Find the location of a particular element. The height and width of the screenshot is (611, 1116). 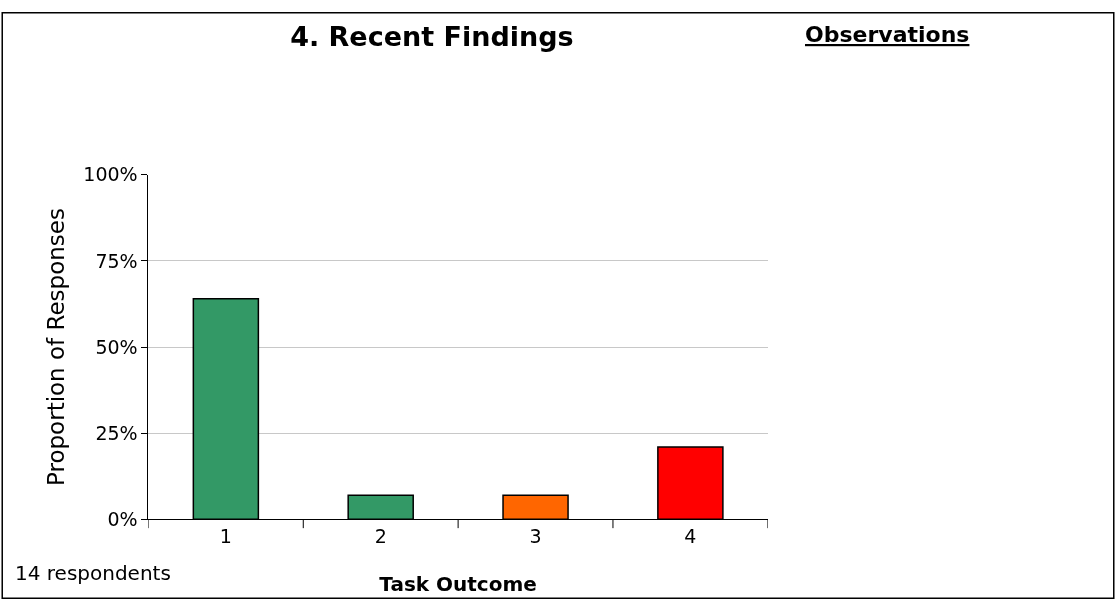

text: 14 respondents is located at coordinates (93, 573).